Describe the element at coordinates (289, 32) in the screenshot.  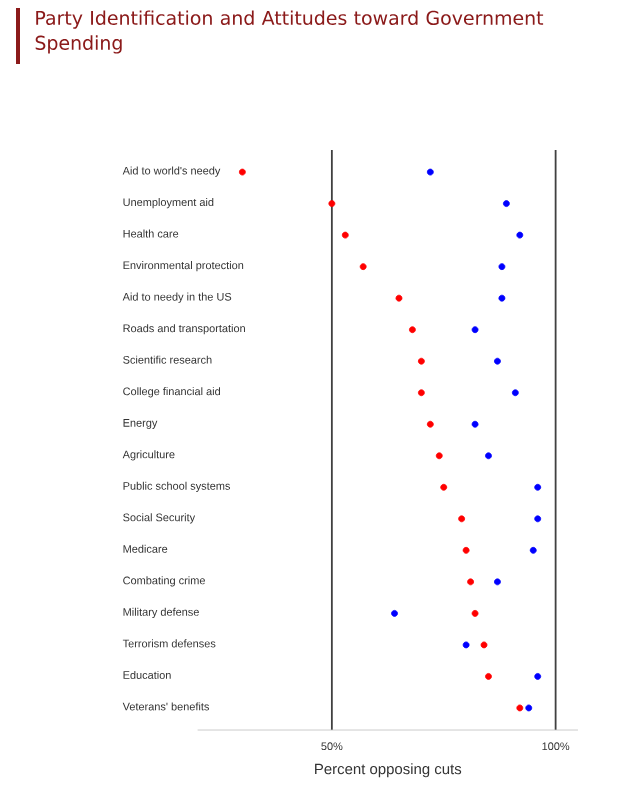
I see `chart-title: Party Identification and Attitudes toward Government Spending` at that location.